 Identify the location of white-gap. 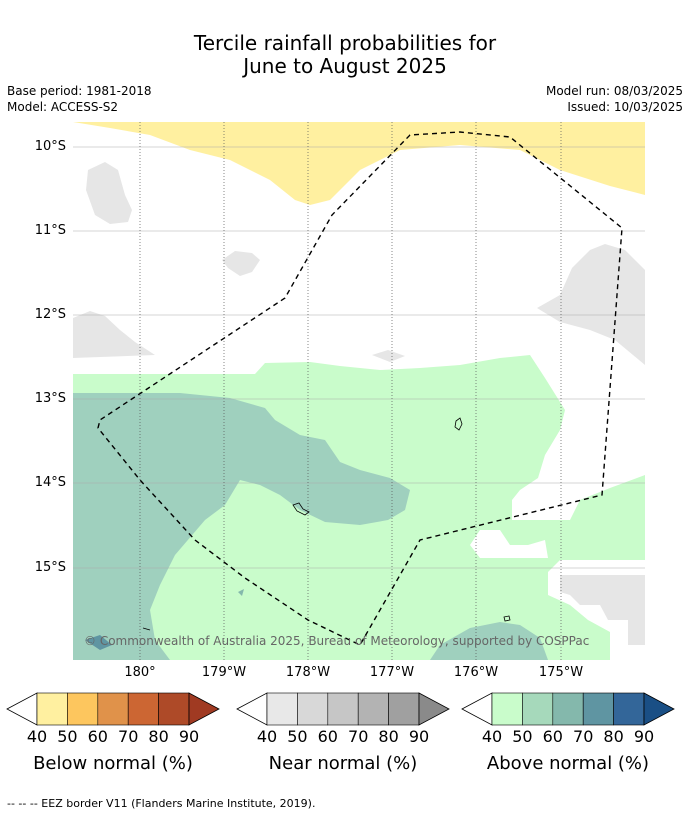
(509, 544).